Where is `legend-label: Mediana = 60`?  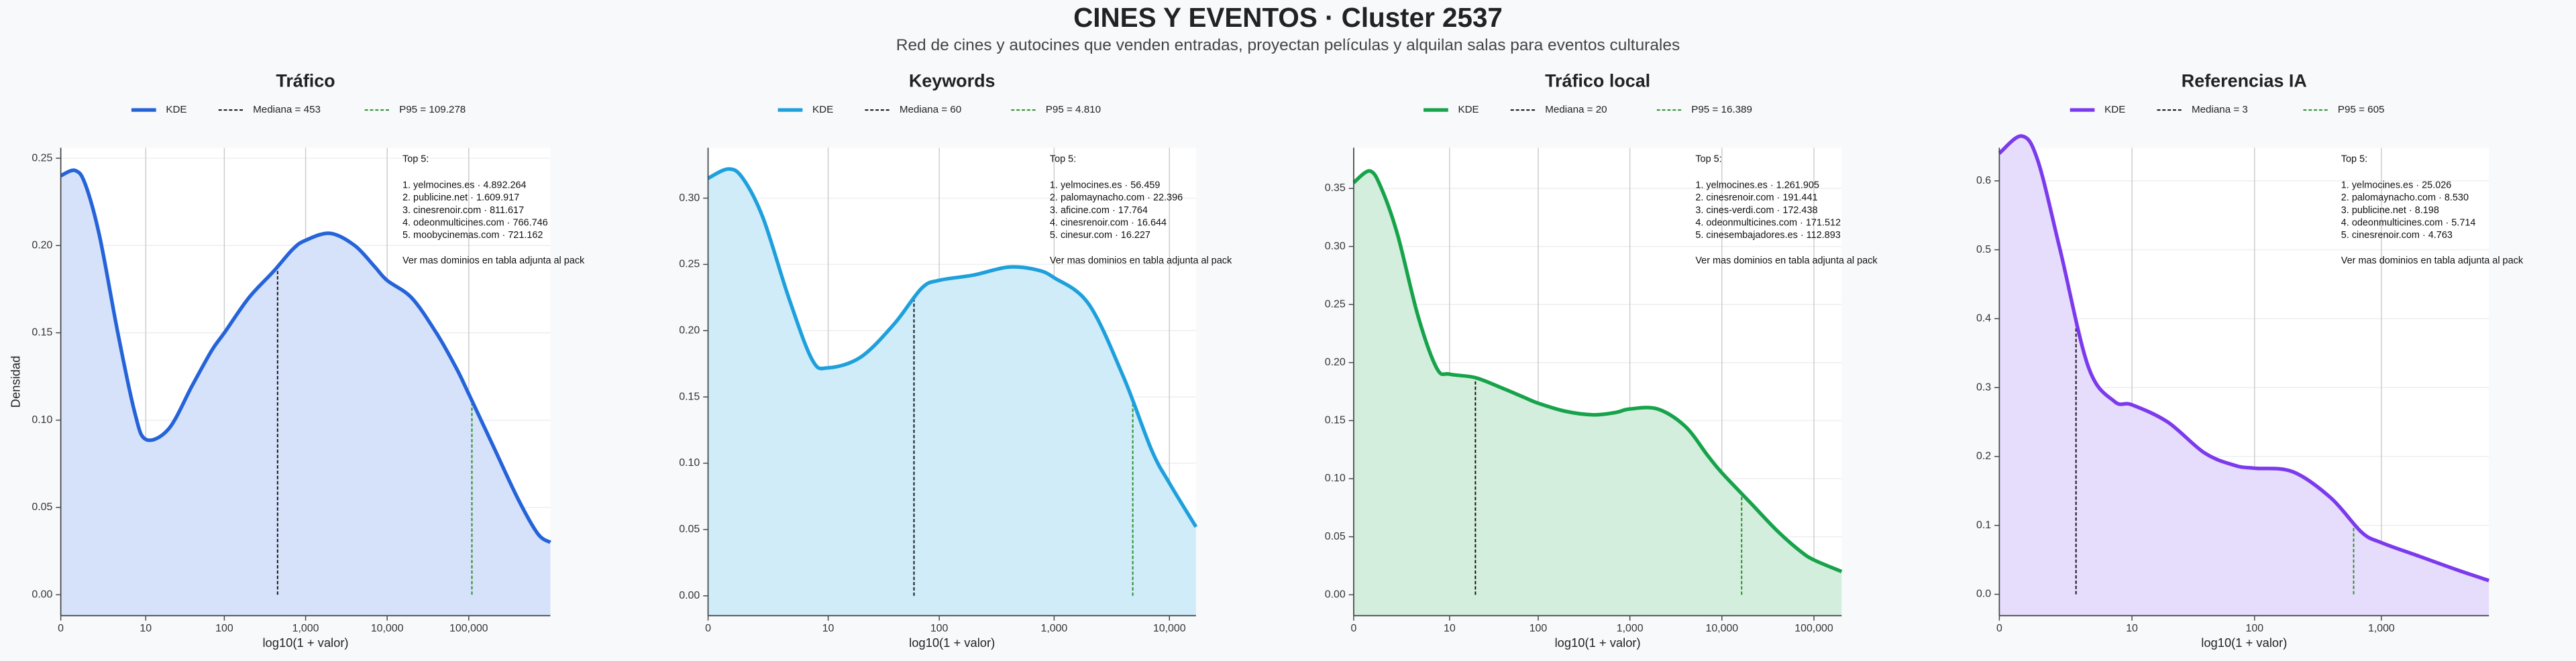
legend-label: Mediana = 60 is located at coordinates (930, 110).